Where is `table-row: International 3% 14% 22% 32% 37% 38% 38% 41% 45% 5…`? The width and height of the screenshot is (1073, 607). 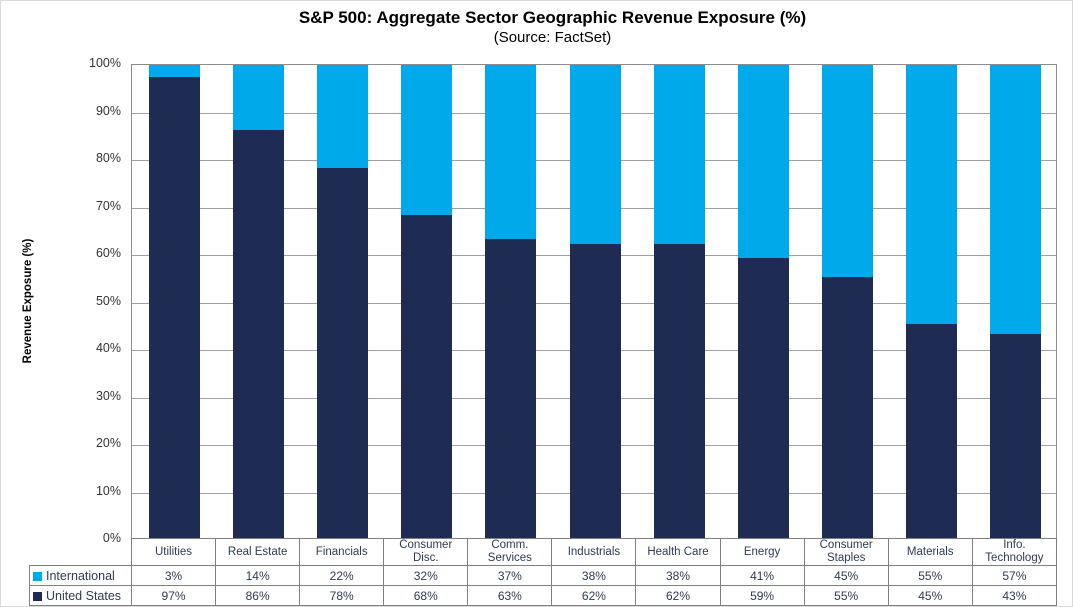 table-row: International 3% 14% 22% 32% 37% 38% 38% 41% 45% 5… is located at coordinates (543, 575).